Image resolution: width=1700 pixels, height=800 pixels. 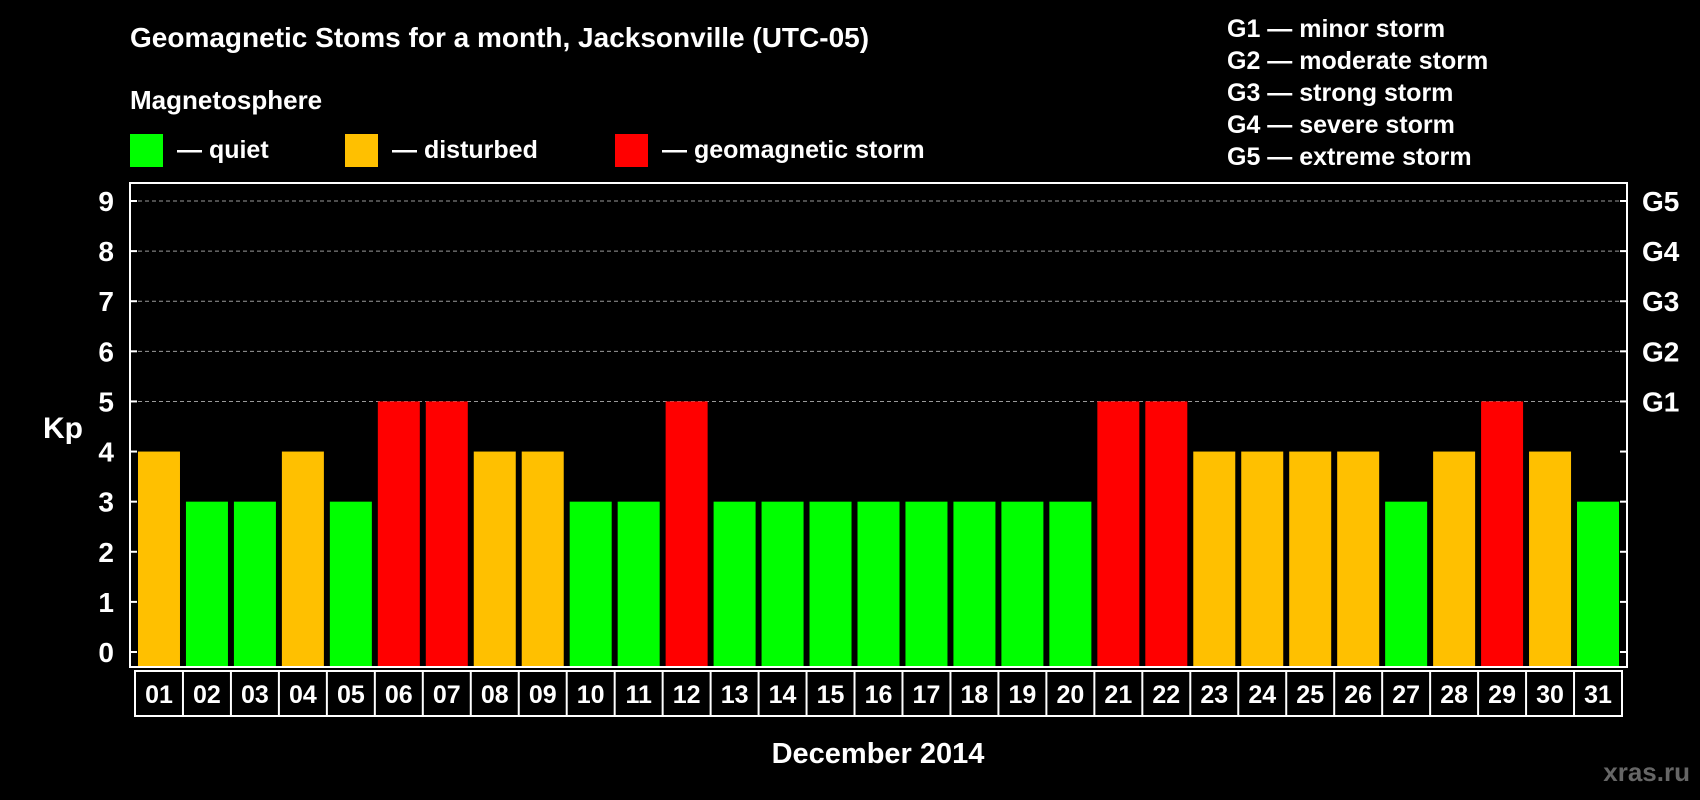 I want to click on day-label-04: 04, so click(x=303, y=695).